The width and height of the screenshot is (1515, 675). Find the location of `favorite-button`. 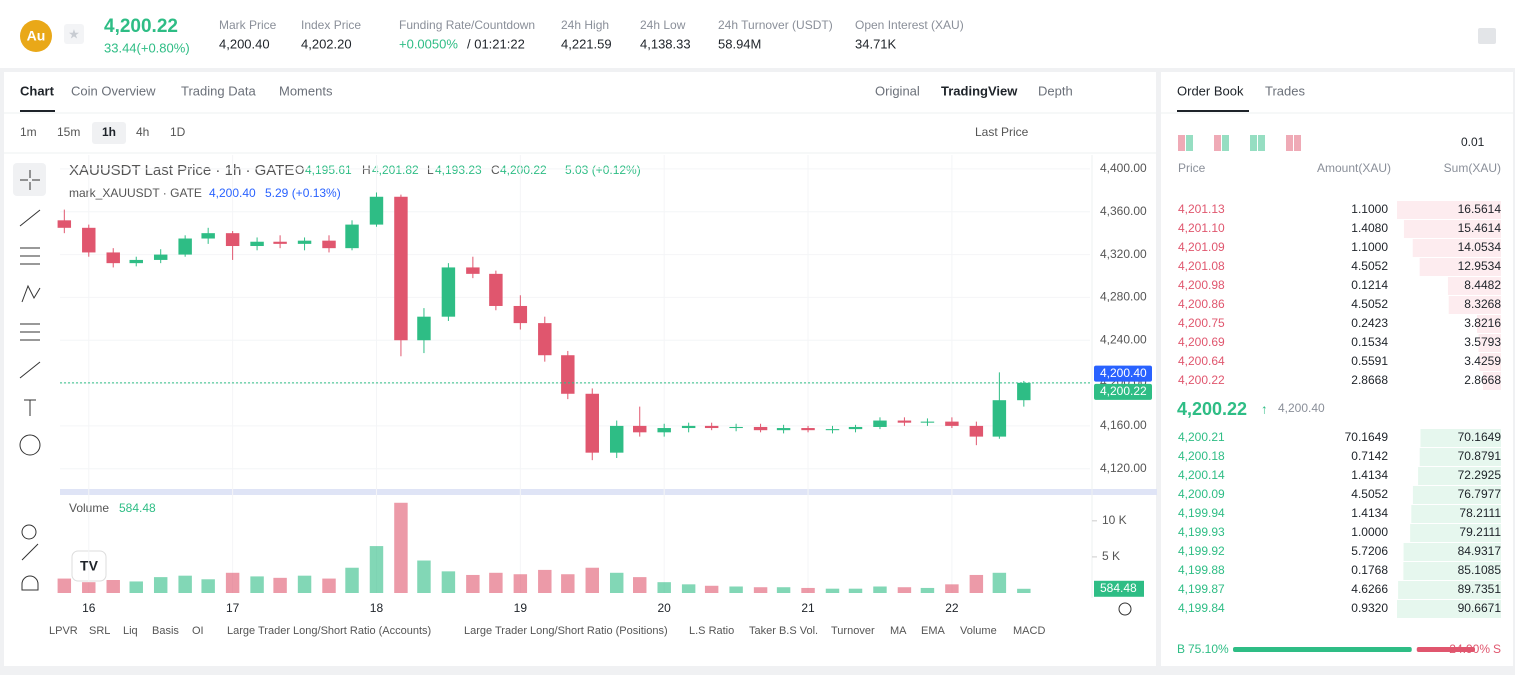

favorite-button is located at coordinates (74, 34).